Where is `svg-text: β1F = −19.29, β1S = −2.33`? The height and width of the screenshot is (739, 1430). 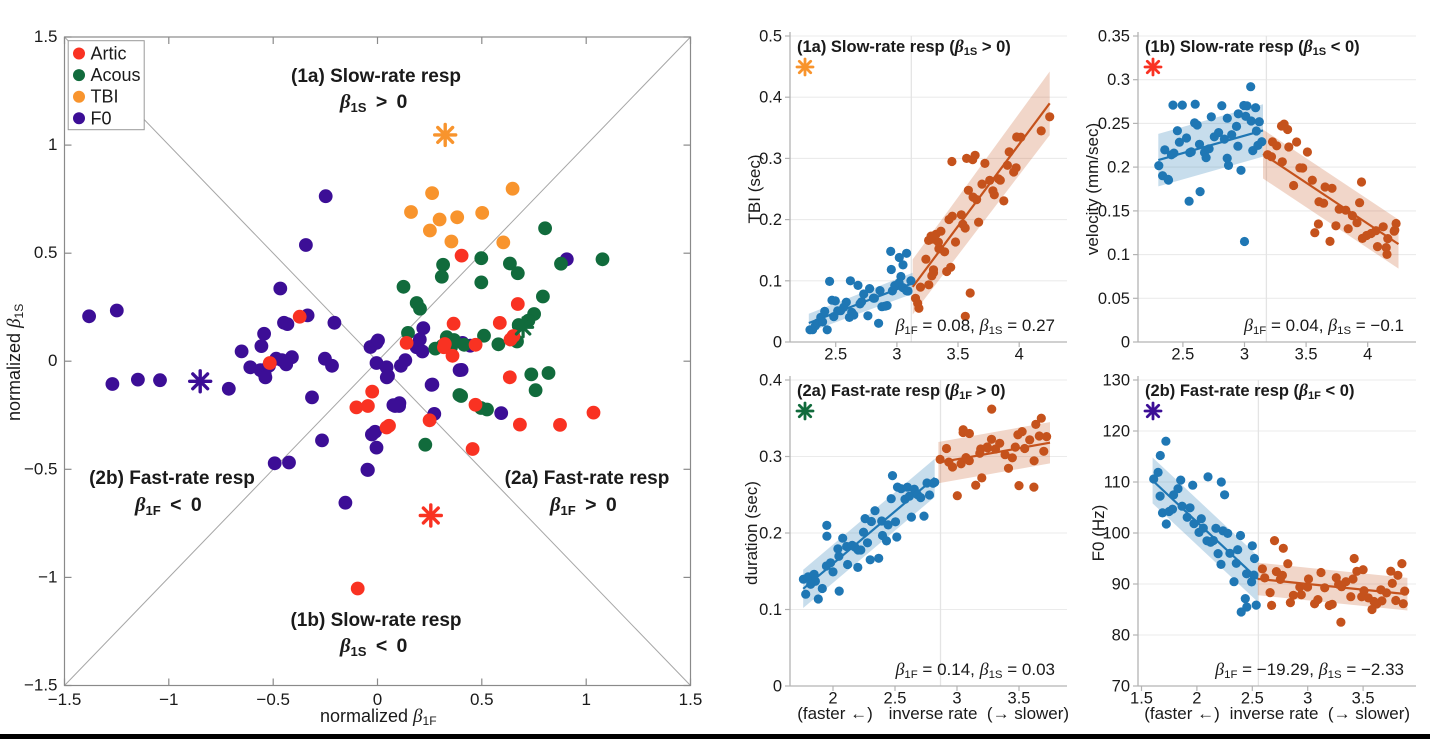
svg-text: β1F = −19.29, β1S = −2.33 is located at coordinates (1309, 670).